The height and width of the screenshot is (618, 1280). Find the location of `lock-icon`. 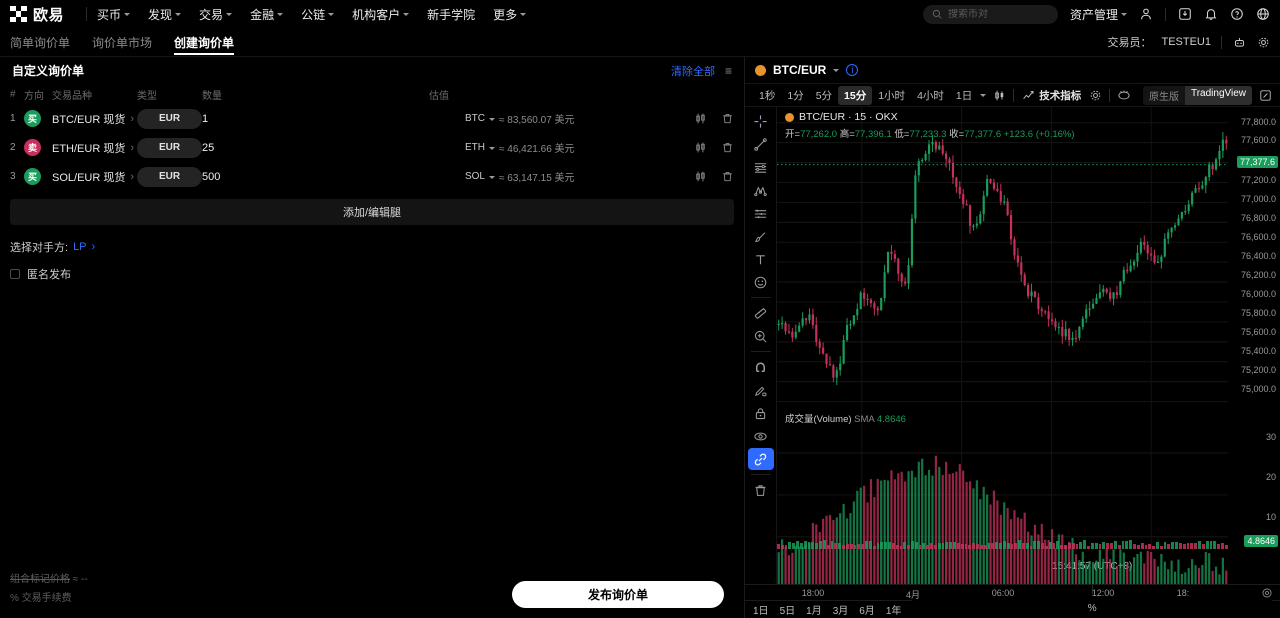

lock-icon is located at coordinates (761, 413).